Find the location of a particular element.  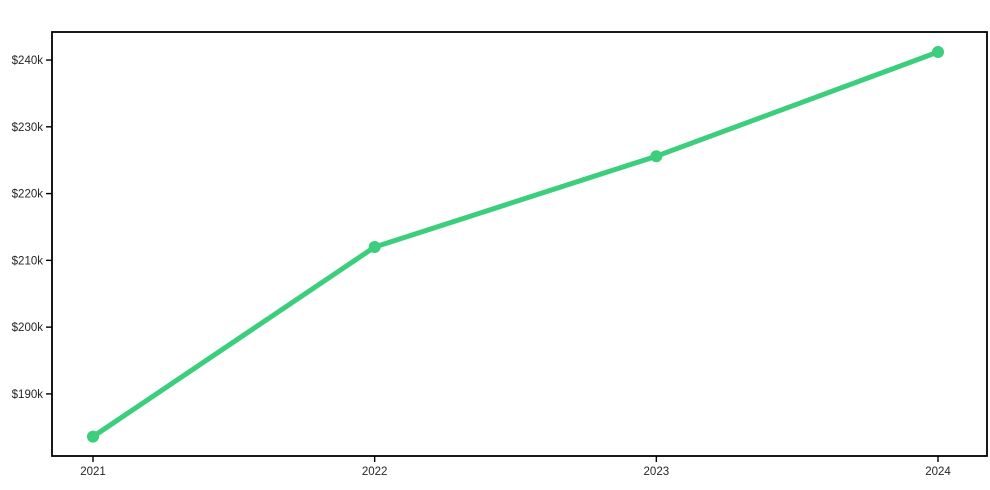

y-tick-label: $190k is located at coordinates (28, 395).